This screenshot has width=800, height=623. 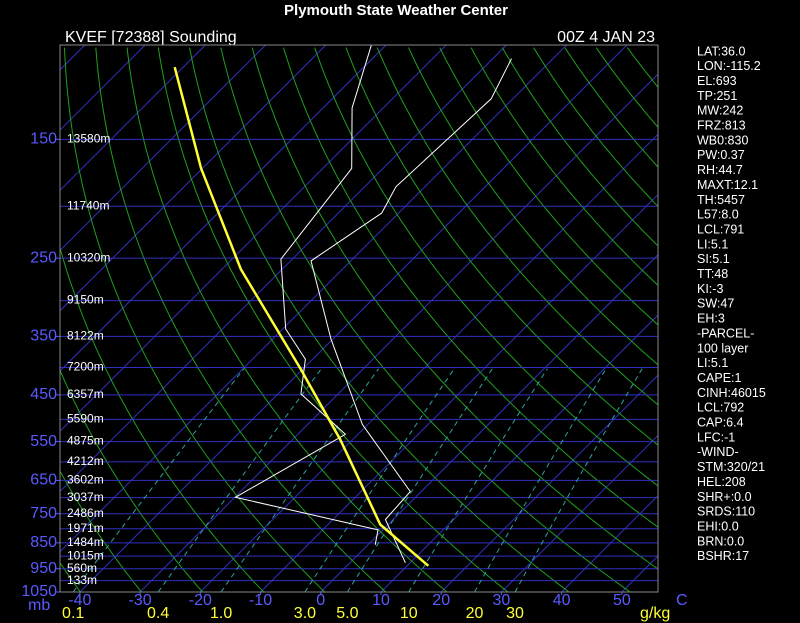 I want to click on pressure-unit: mb, so click(x=39, y=605).